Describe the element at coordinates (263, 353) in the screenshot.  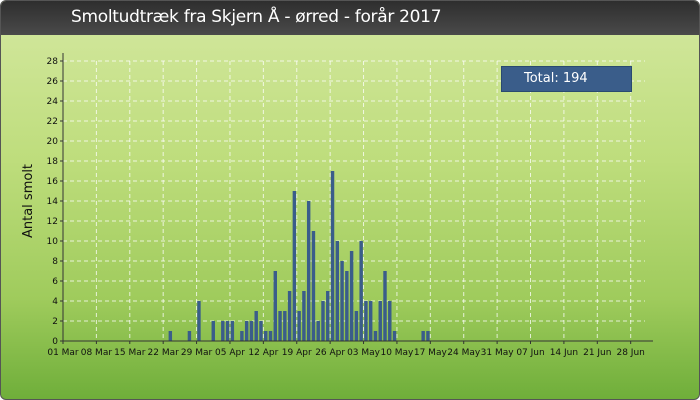
I see `x-tick-label: 12 Apr` at that location.